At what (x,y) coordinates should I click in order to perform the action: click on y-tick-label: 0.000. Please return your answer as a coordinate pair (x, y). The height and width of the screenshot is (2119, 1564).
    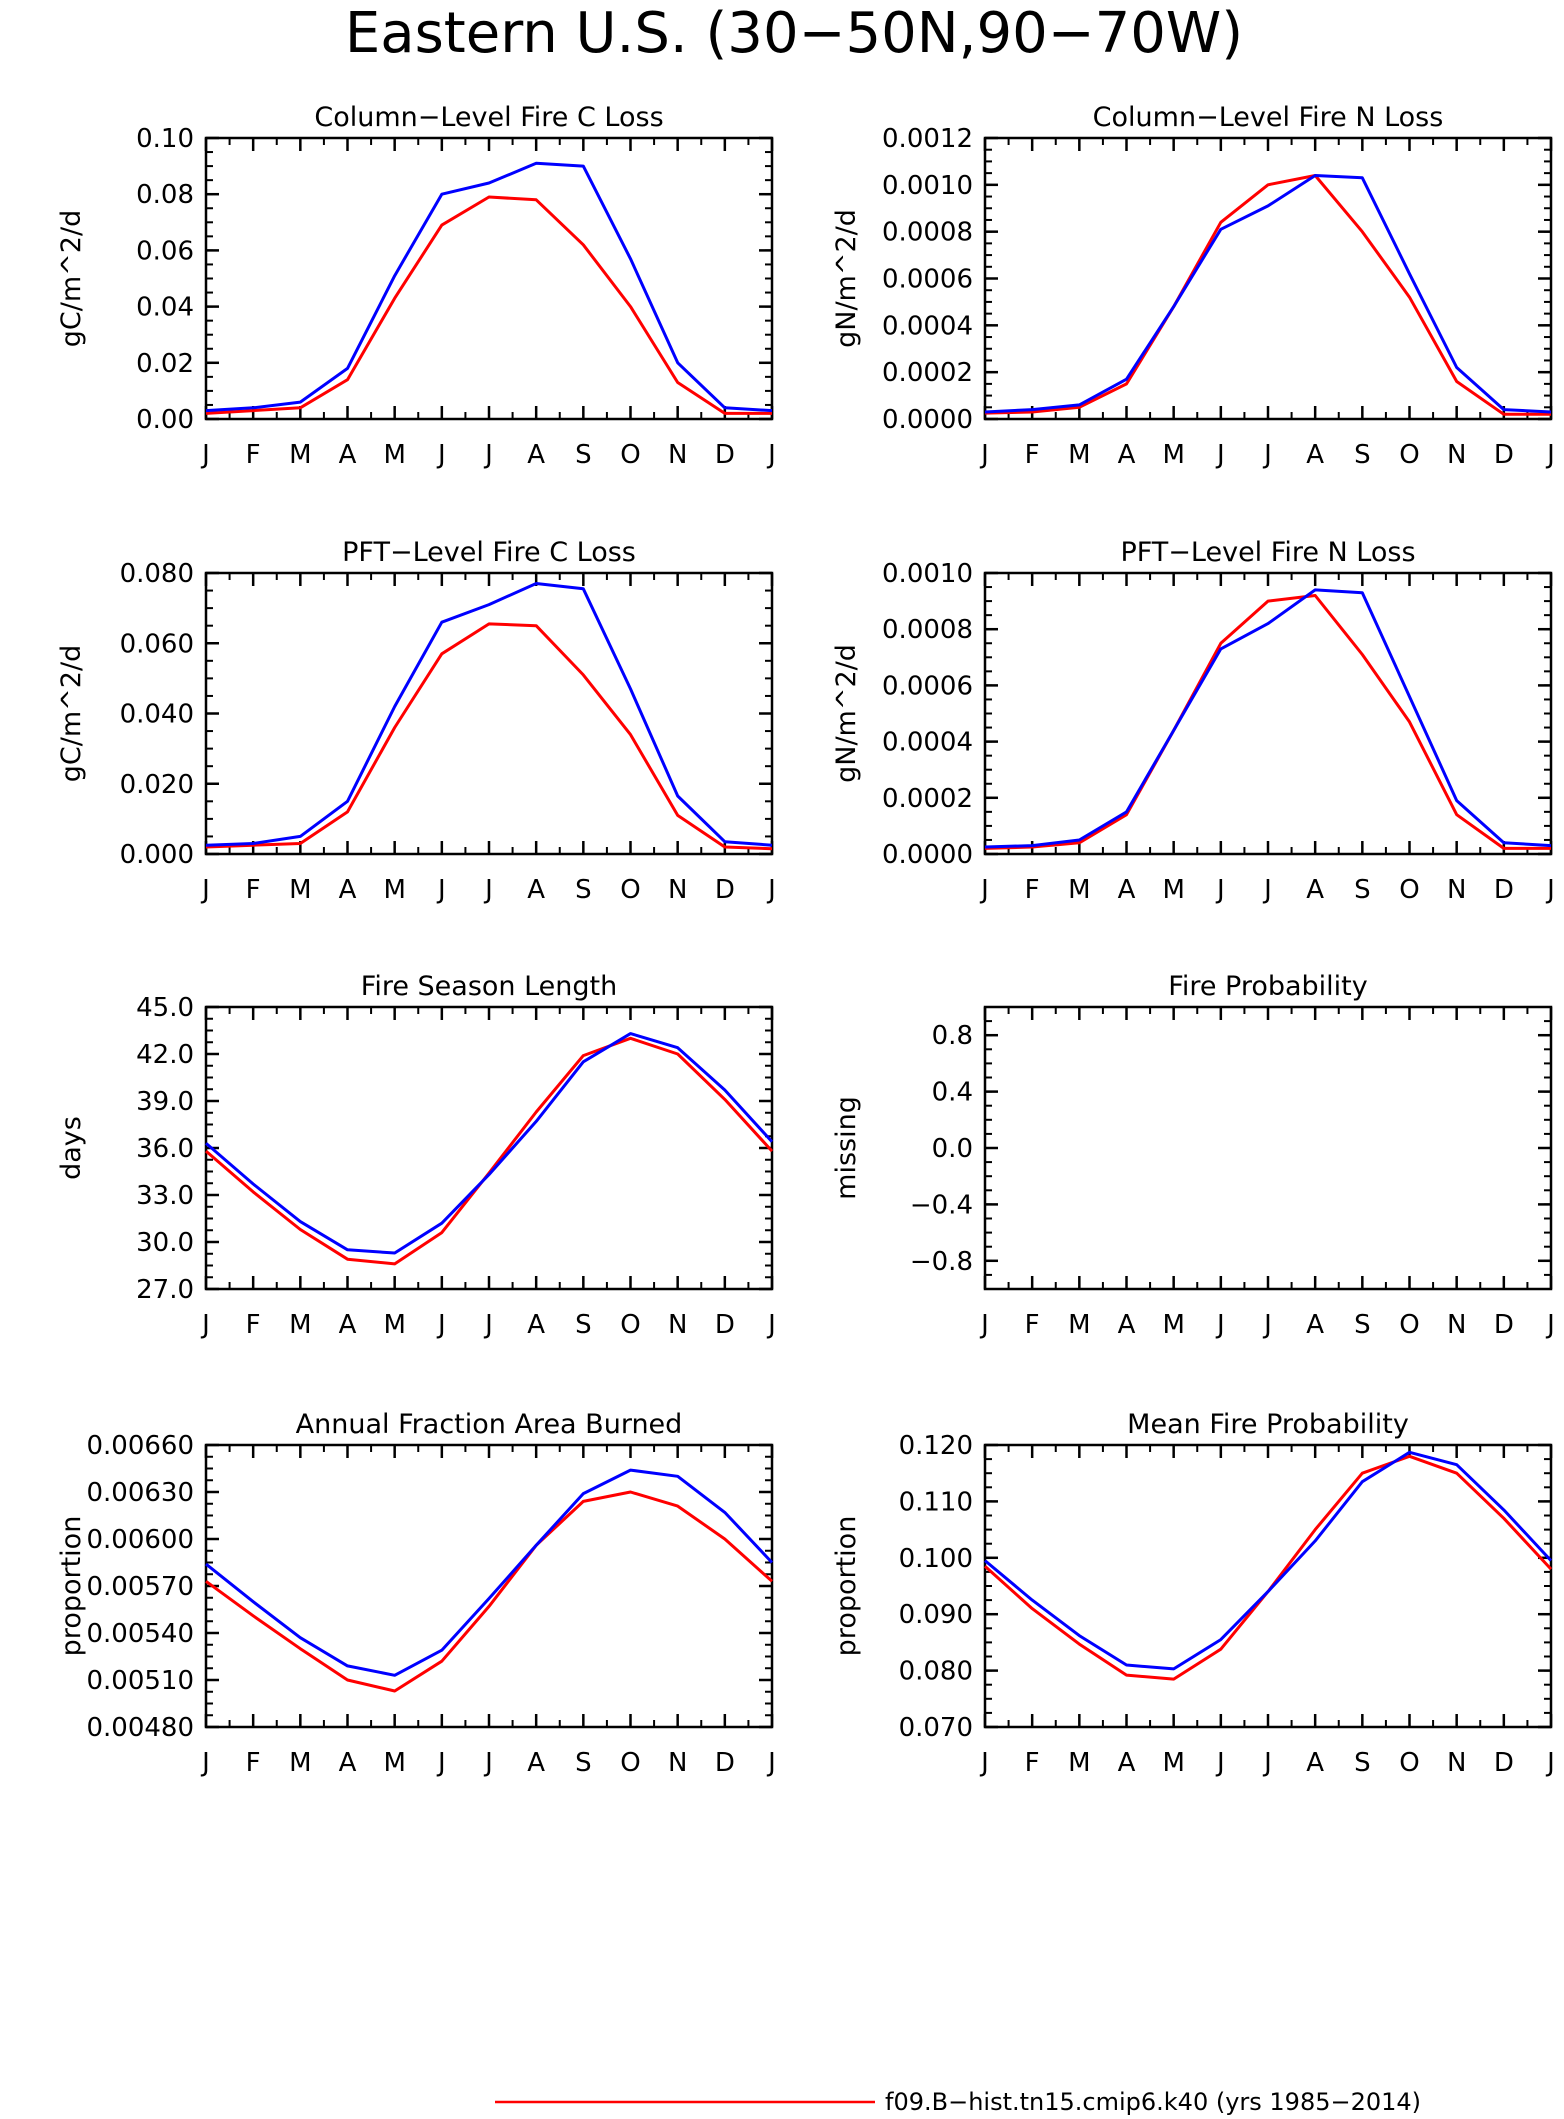
    Looking at the image, I should click on (157, 855).